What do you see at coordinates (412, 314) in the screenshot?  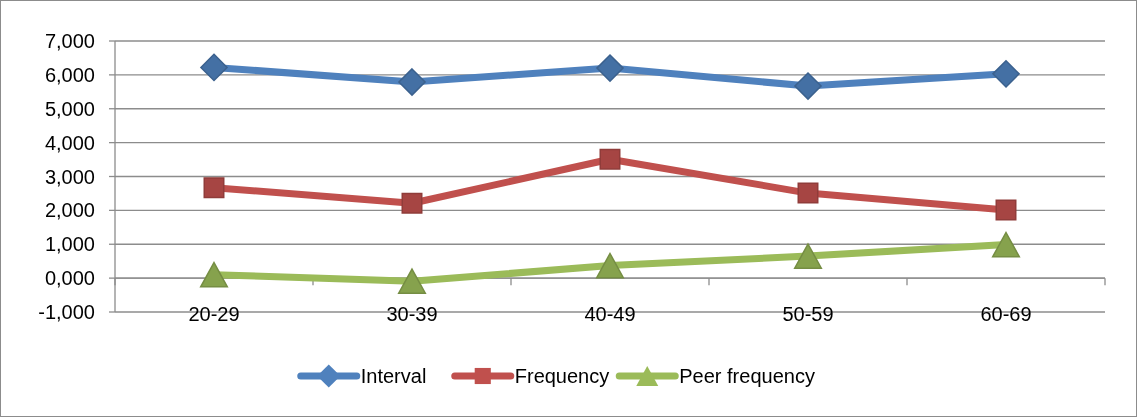 I see `x-tick-label: 30-39` at bounding box center [412, 314].